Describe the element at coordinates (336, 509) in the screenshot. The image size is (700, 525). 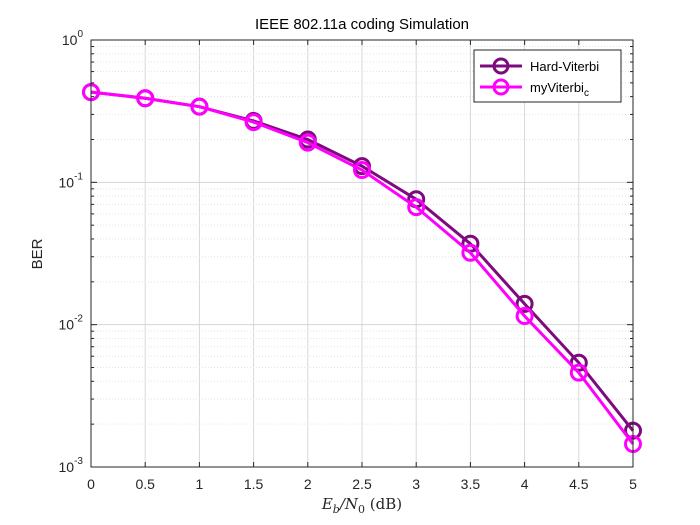
I see `x-axis-label-e-sub: b` at that location.